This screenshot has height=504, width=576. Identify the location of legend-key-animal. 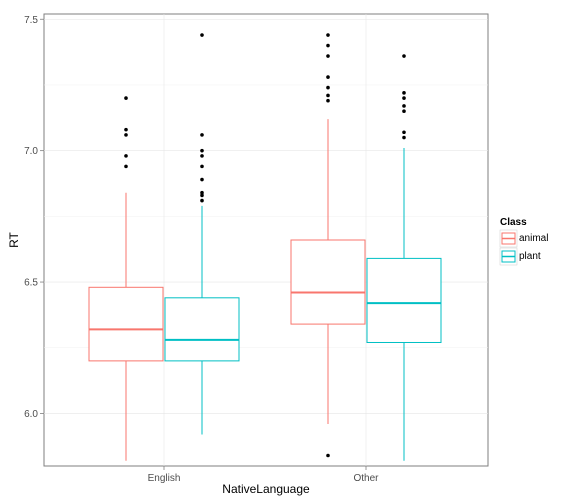
(508, 238).